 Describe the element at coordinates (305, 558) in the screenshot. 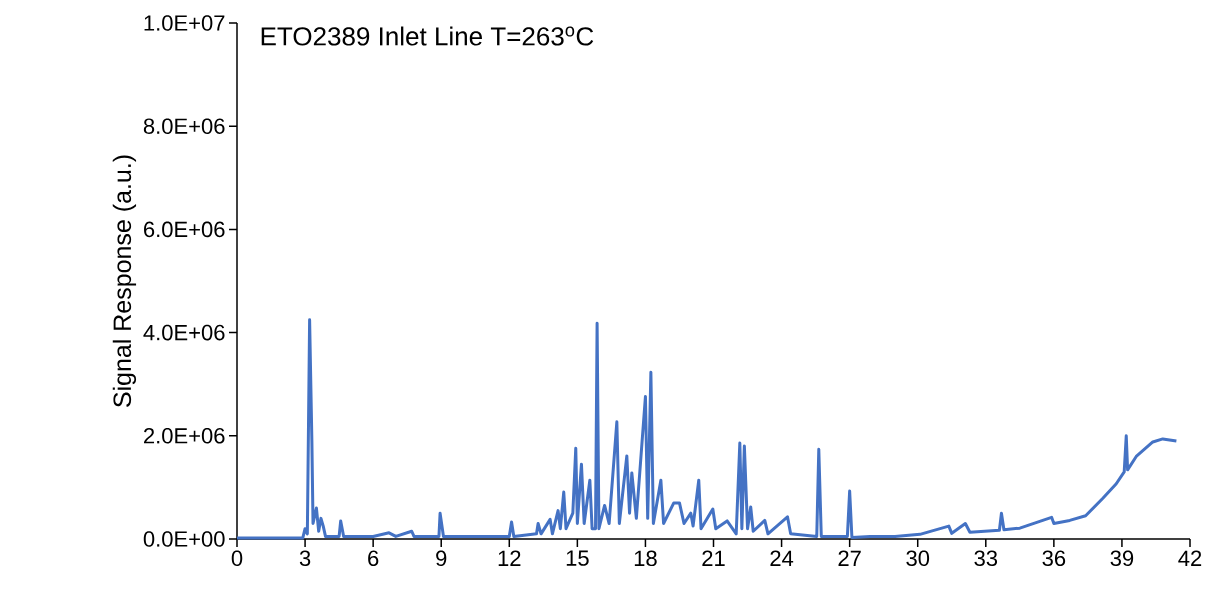

I see `x-tick-label: 3` at that location.